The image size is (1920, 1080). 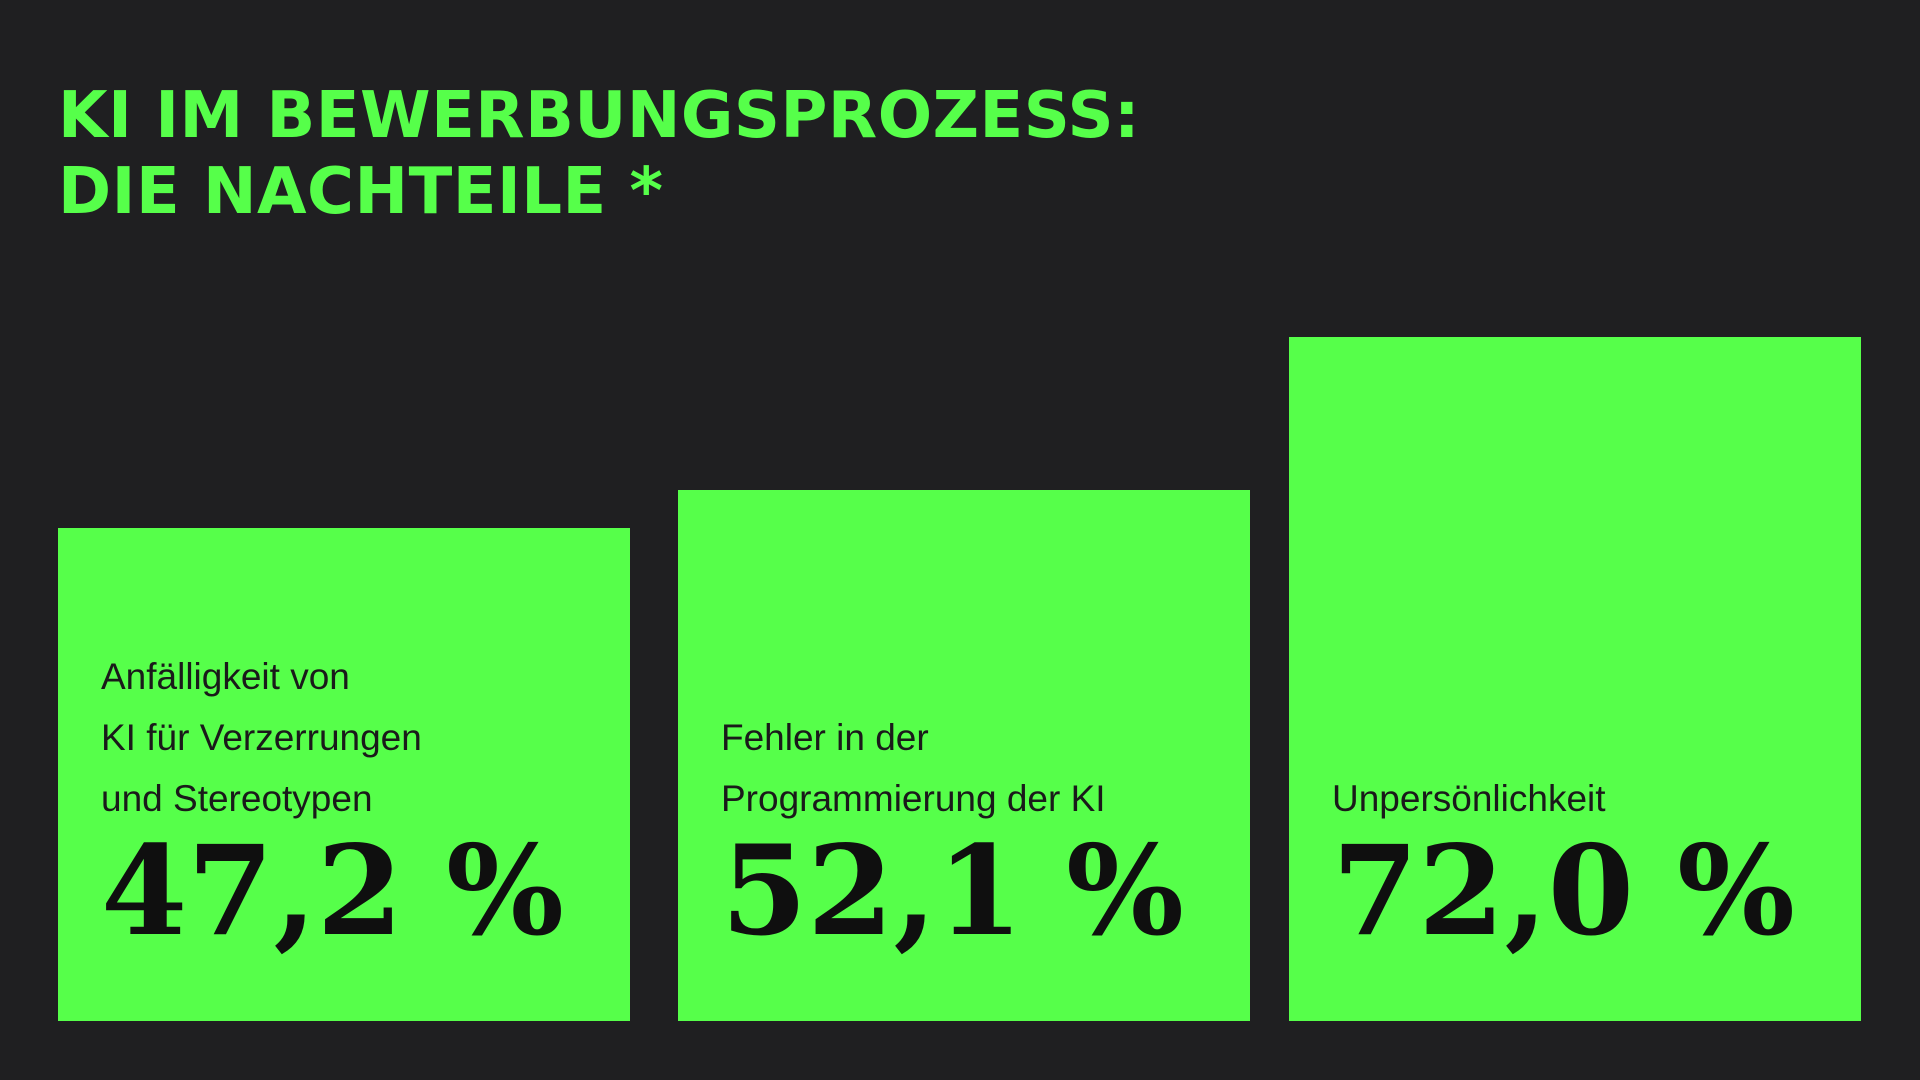 What do you see at coordinates (913, 768) in the screenshot?
I see `bar-label-programming-errors: Fehler in der Programmierung der KI` at bounding box center [913, 768].